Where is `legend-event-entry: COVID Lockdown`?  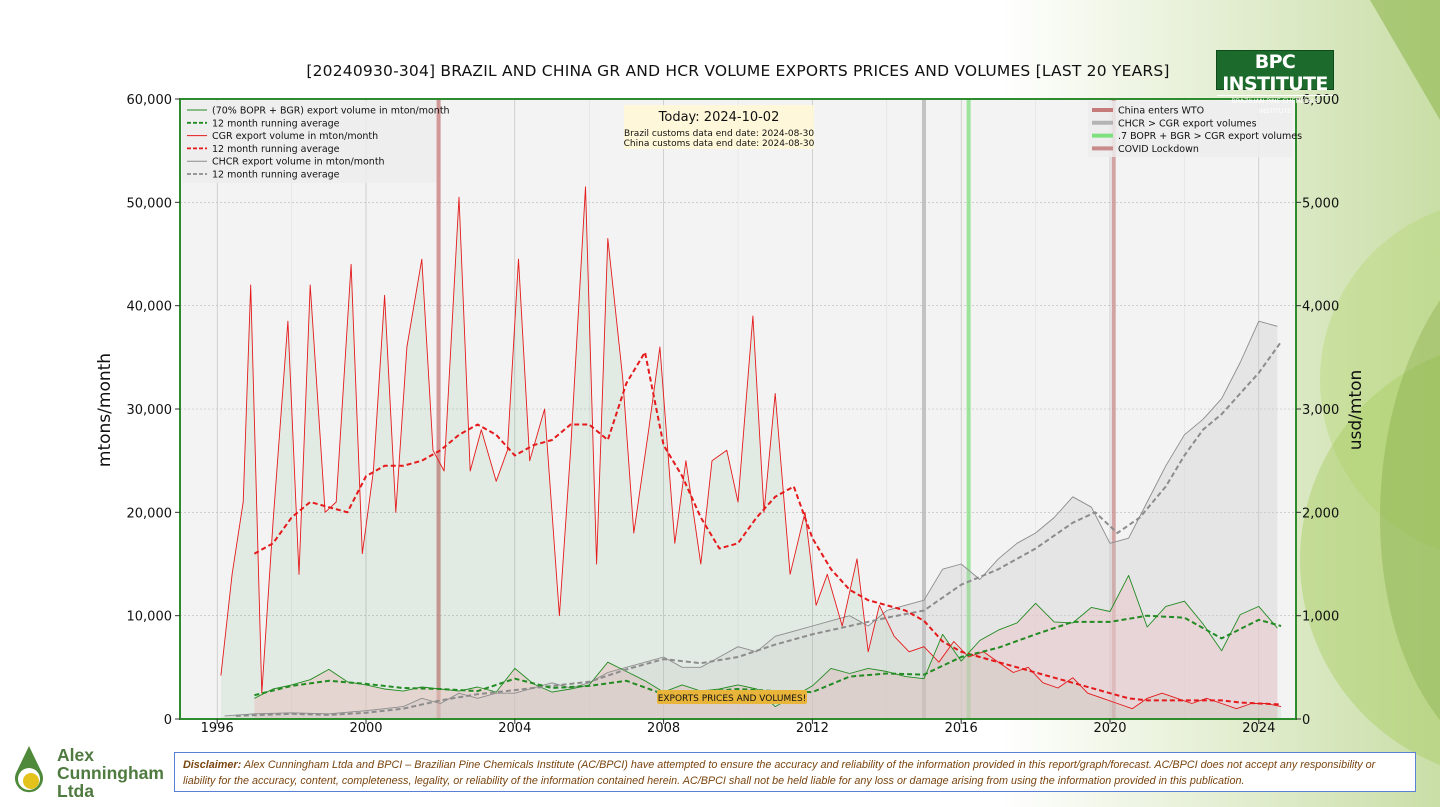
legend-event-entry: COVID Lockdown is located at coordinates (1158, 149).